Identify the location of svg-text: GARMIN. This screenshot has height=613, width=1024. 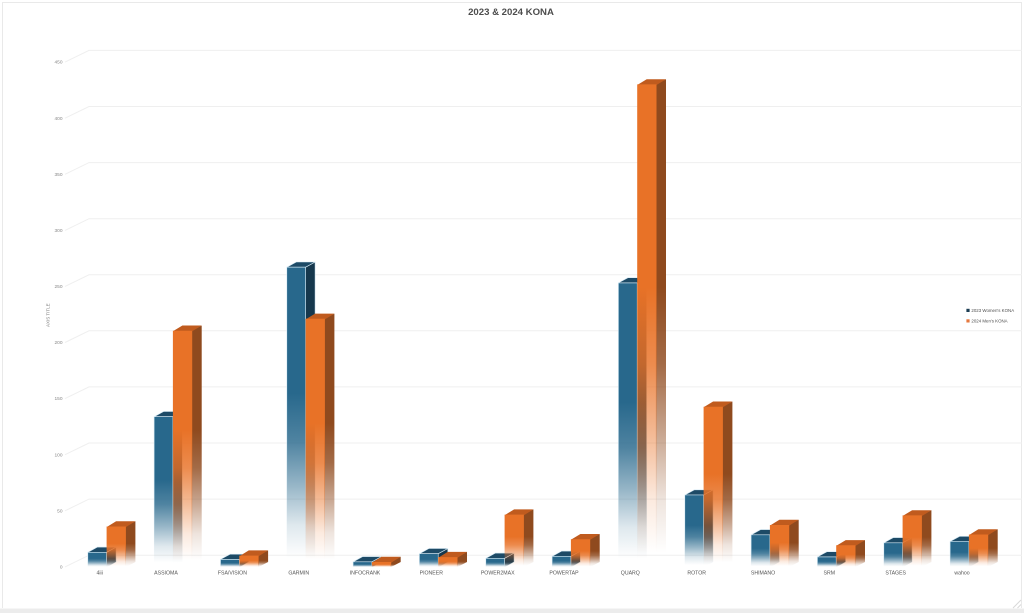
(298, 574).